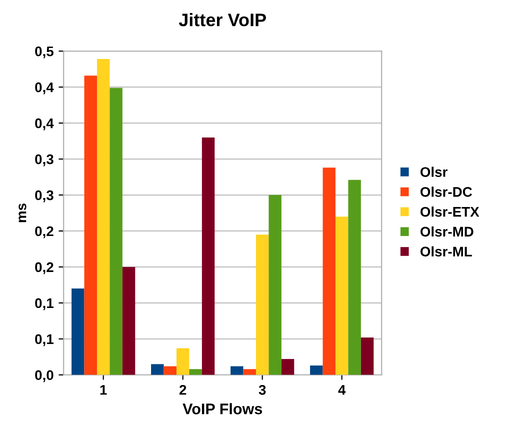  What do you see at coordinates (447, 231) in the screenshot?
I see `legend-label: Olsr-MD` at bounding box center [447, 231].